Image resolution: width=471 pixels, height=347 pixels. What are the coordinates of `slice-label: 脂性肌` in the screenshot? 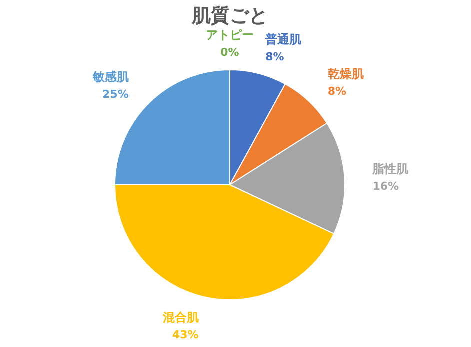 It's located at (390, 169).